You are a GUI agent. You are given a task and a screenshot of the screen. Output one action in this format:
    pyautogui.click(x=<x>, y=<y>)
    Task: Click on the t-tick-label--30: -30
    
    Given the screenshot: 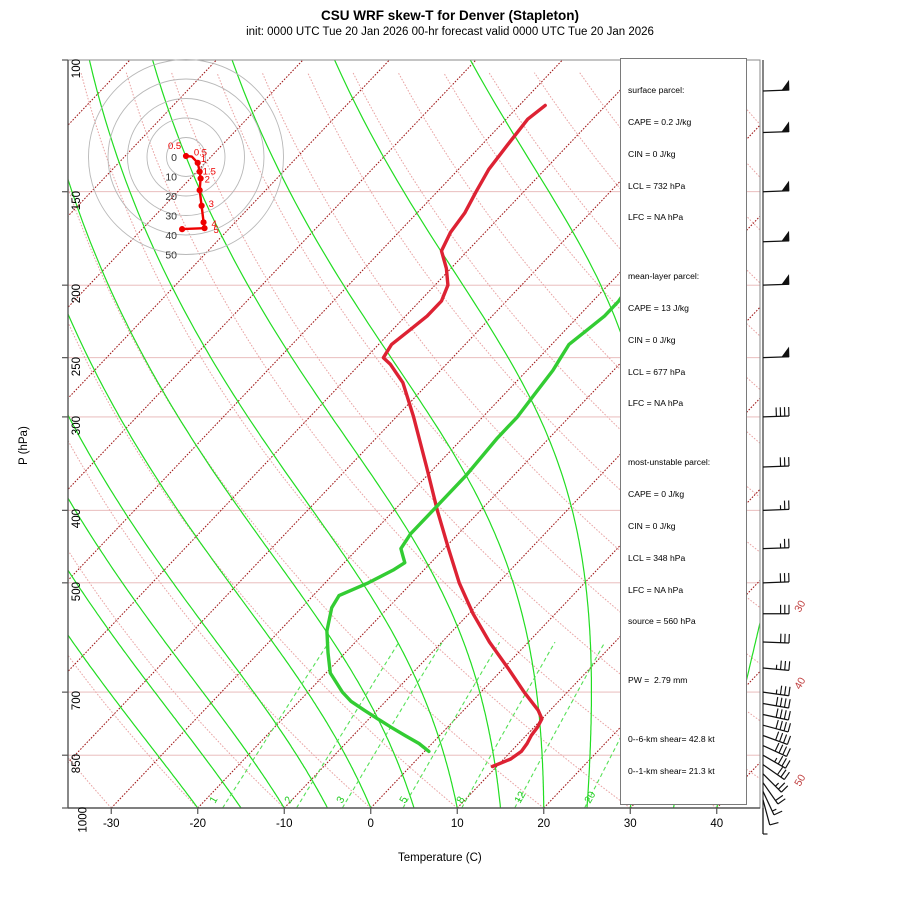 What is the action you would take?
    pyautogui.click(x=111, y=824)
    